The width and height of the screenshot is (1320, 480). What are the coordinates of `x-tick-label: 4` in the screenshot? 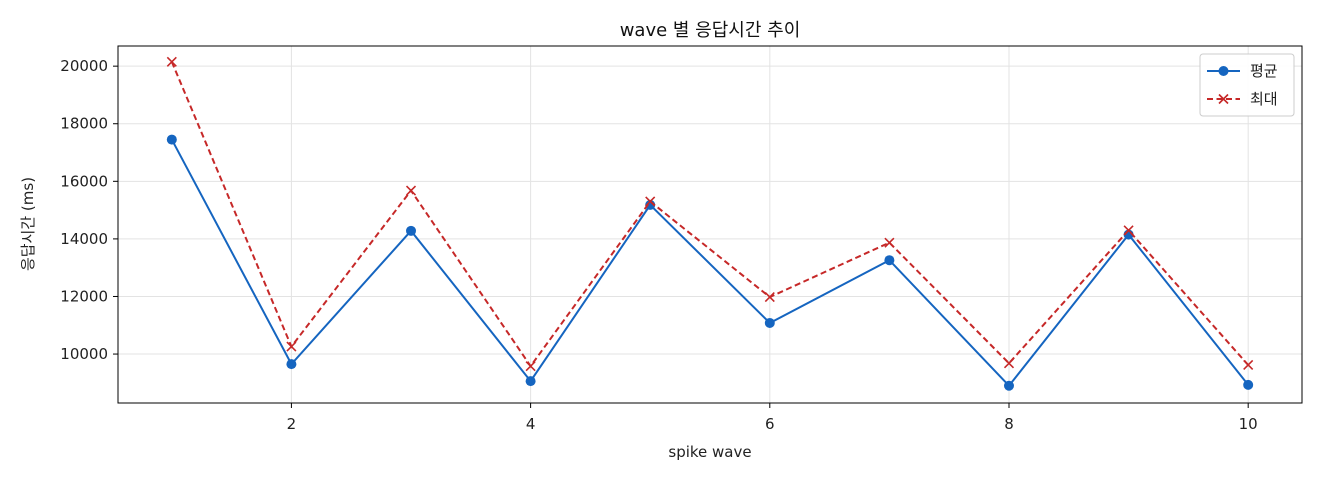 It's located at (531, 424).